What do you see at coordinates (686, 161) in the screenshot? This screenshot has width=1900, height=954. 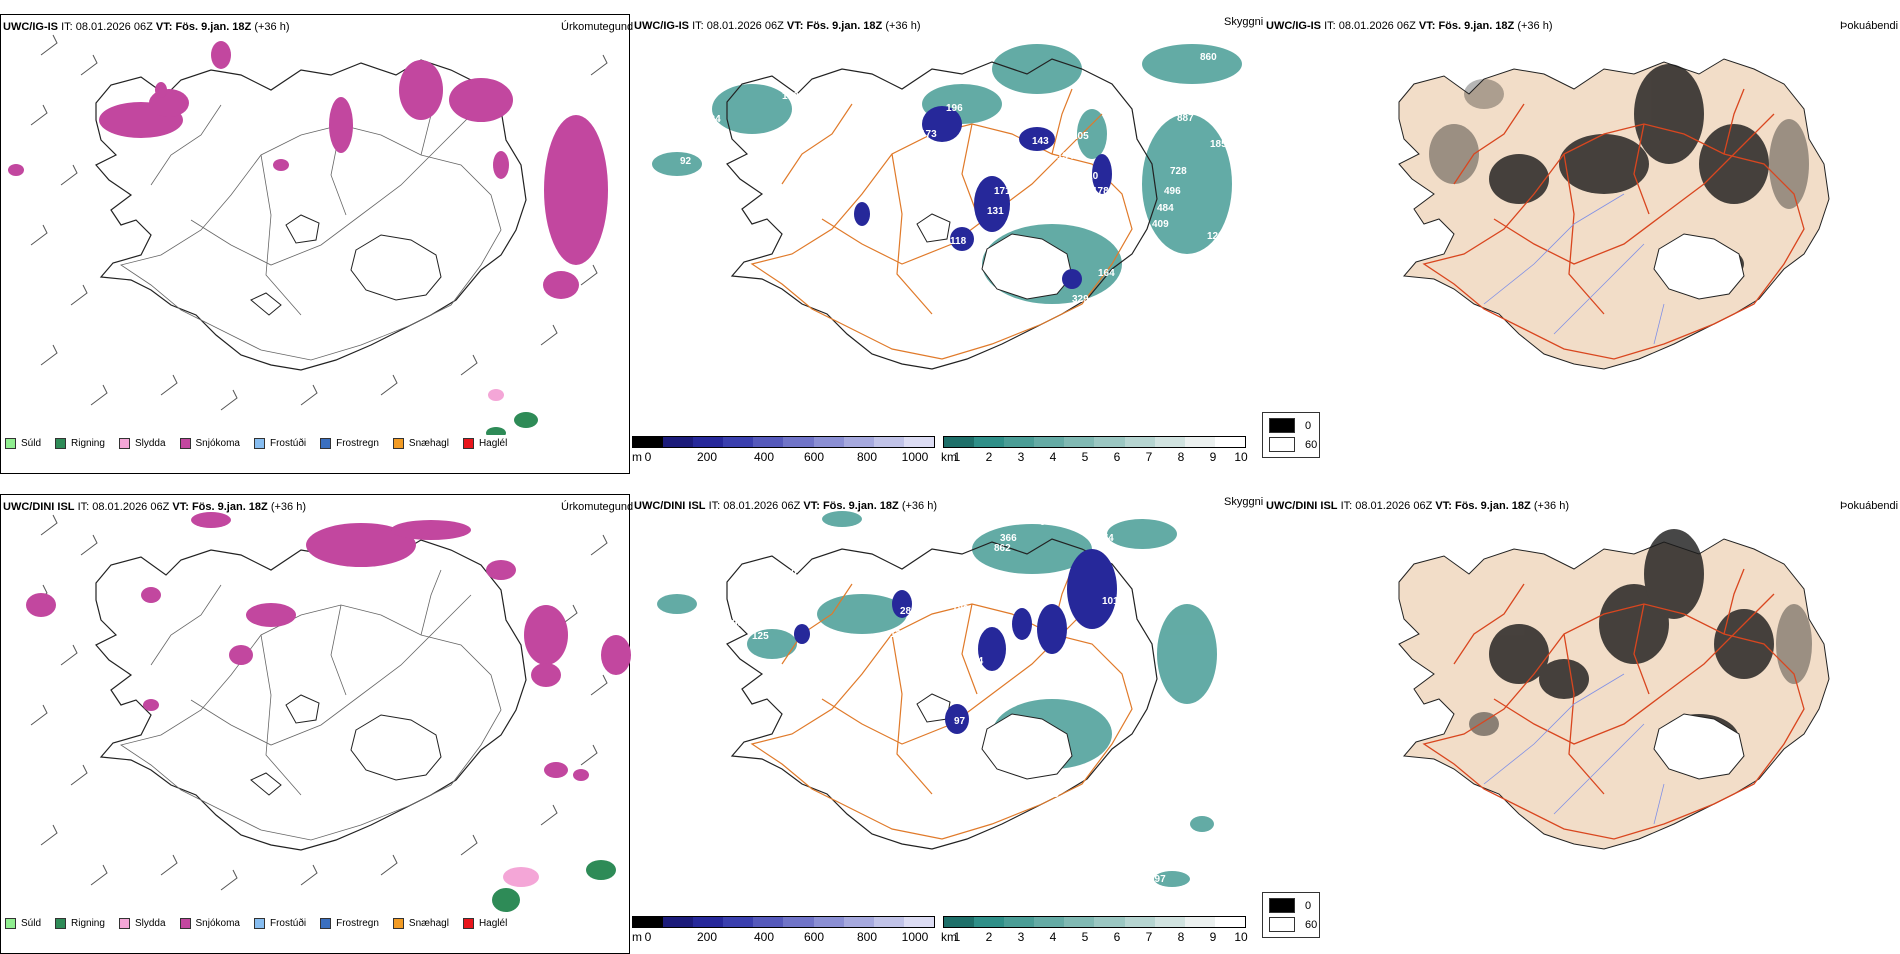 I see `svg-text: 92` at bounding box center [686, 161].